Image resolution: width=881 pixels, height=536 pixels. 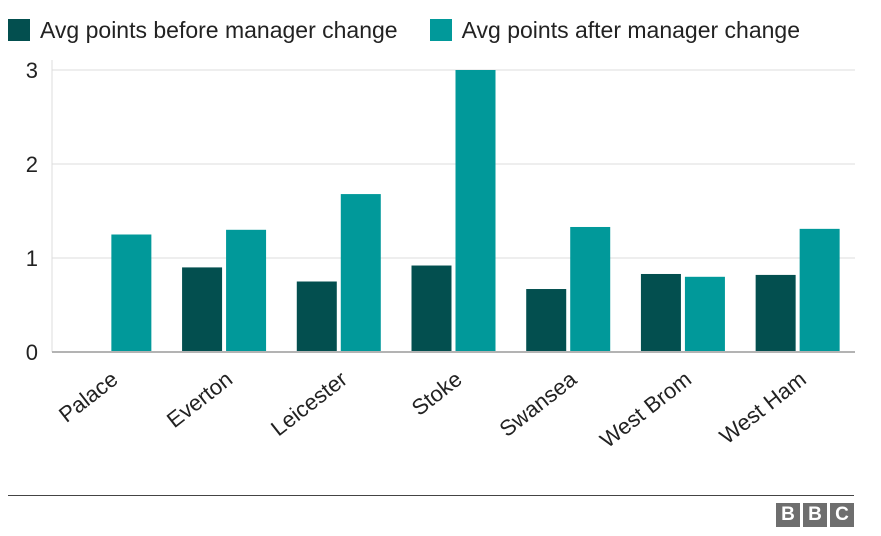 What do you see at coordinates (538, 404) in the screenshot?
I see `x-tick-label: Swansea` at bounding box center [538, 404].